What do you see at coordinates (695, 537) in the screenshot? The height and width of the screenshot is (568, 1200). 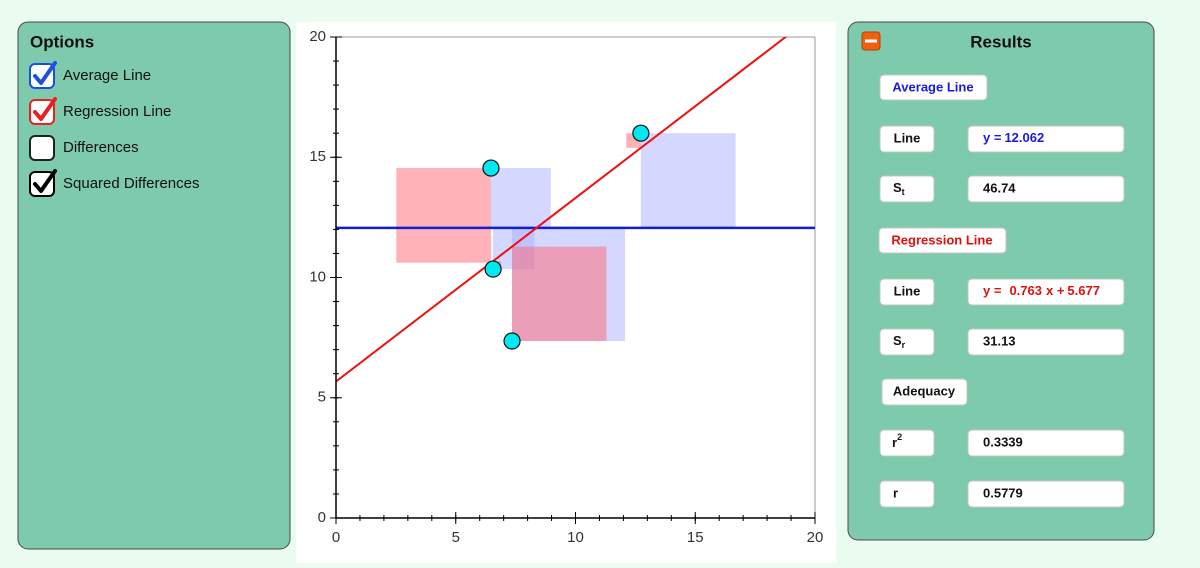 I see `x-tick-label: 15` at bounding box center [695, 537].